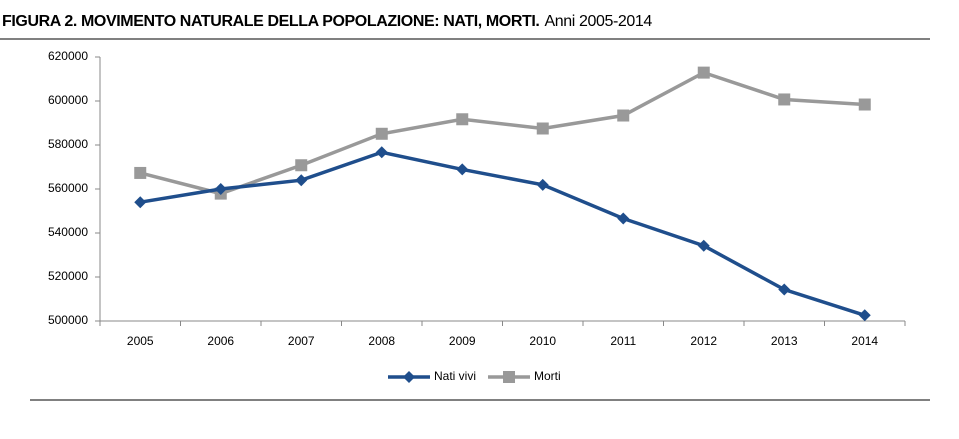 Image resolution: width=959 pixels, height=439 pixels. I want to click on x-tick-label: 2010, so click(542, 341).